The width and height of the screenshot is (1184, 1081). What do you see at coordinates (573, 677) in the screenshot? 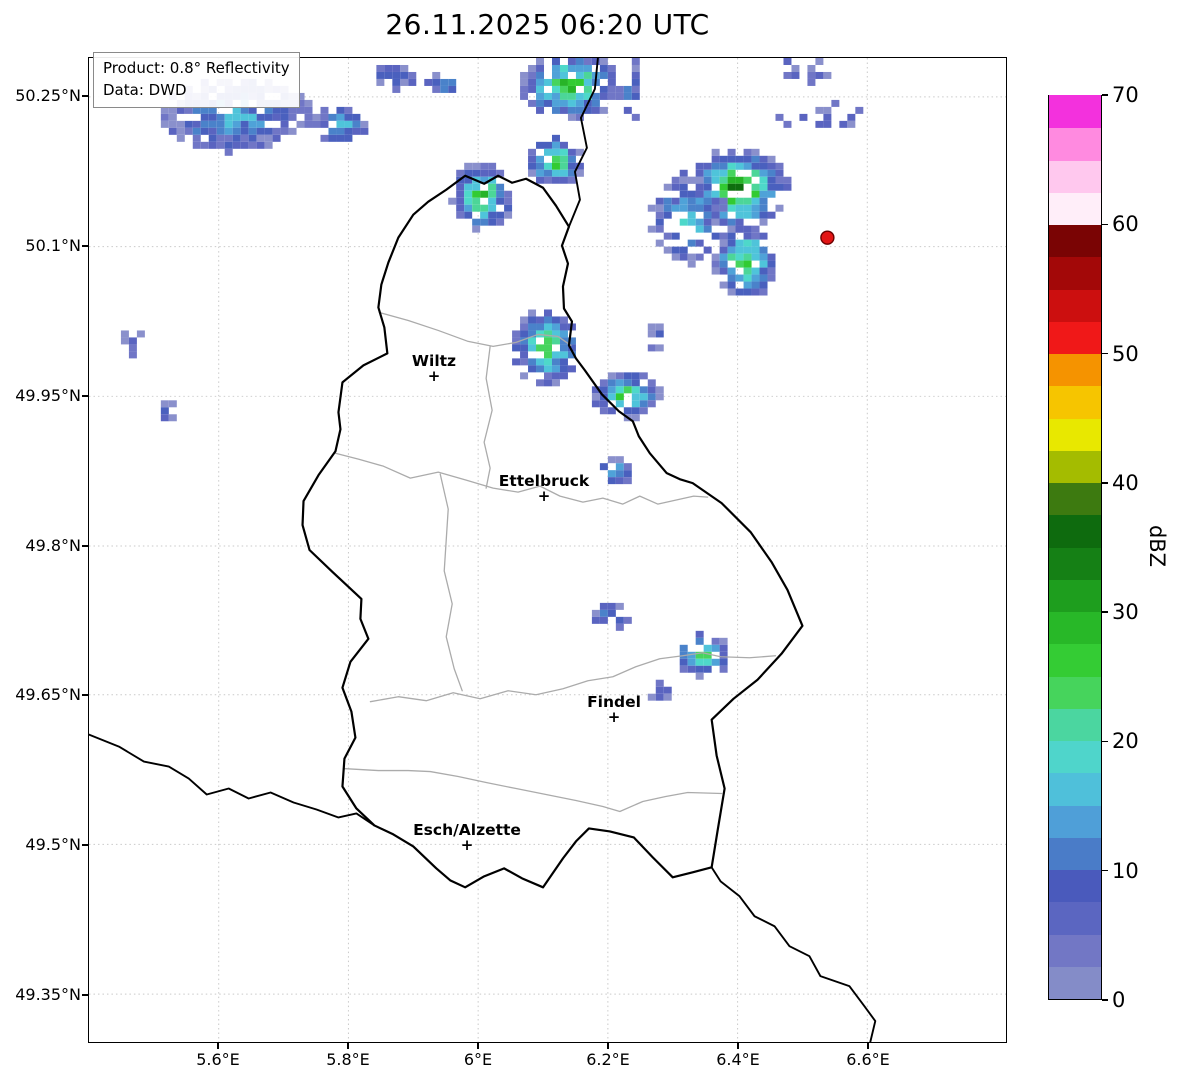
I see `district-border` at bounding box center [573, 677].